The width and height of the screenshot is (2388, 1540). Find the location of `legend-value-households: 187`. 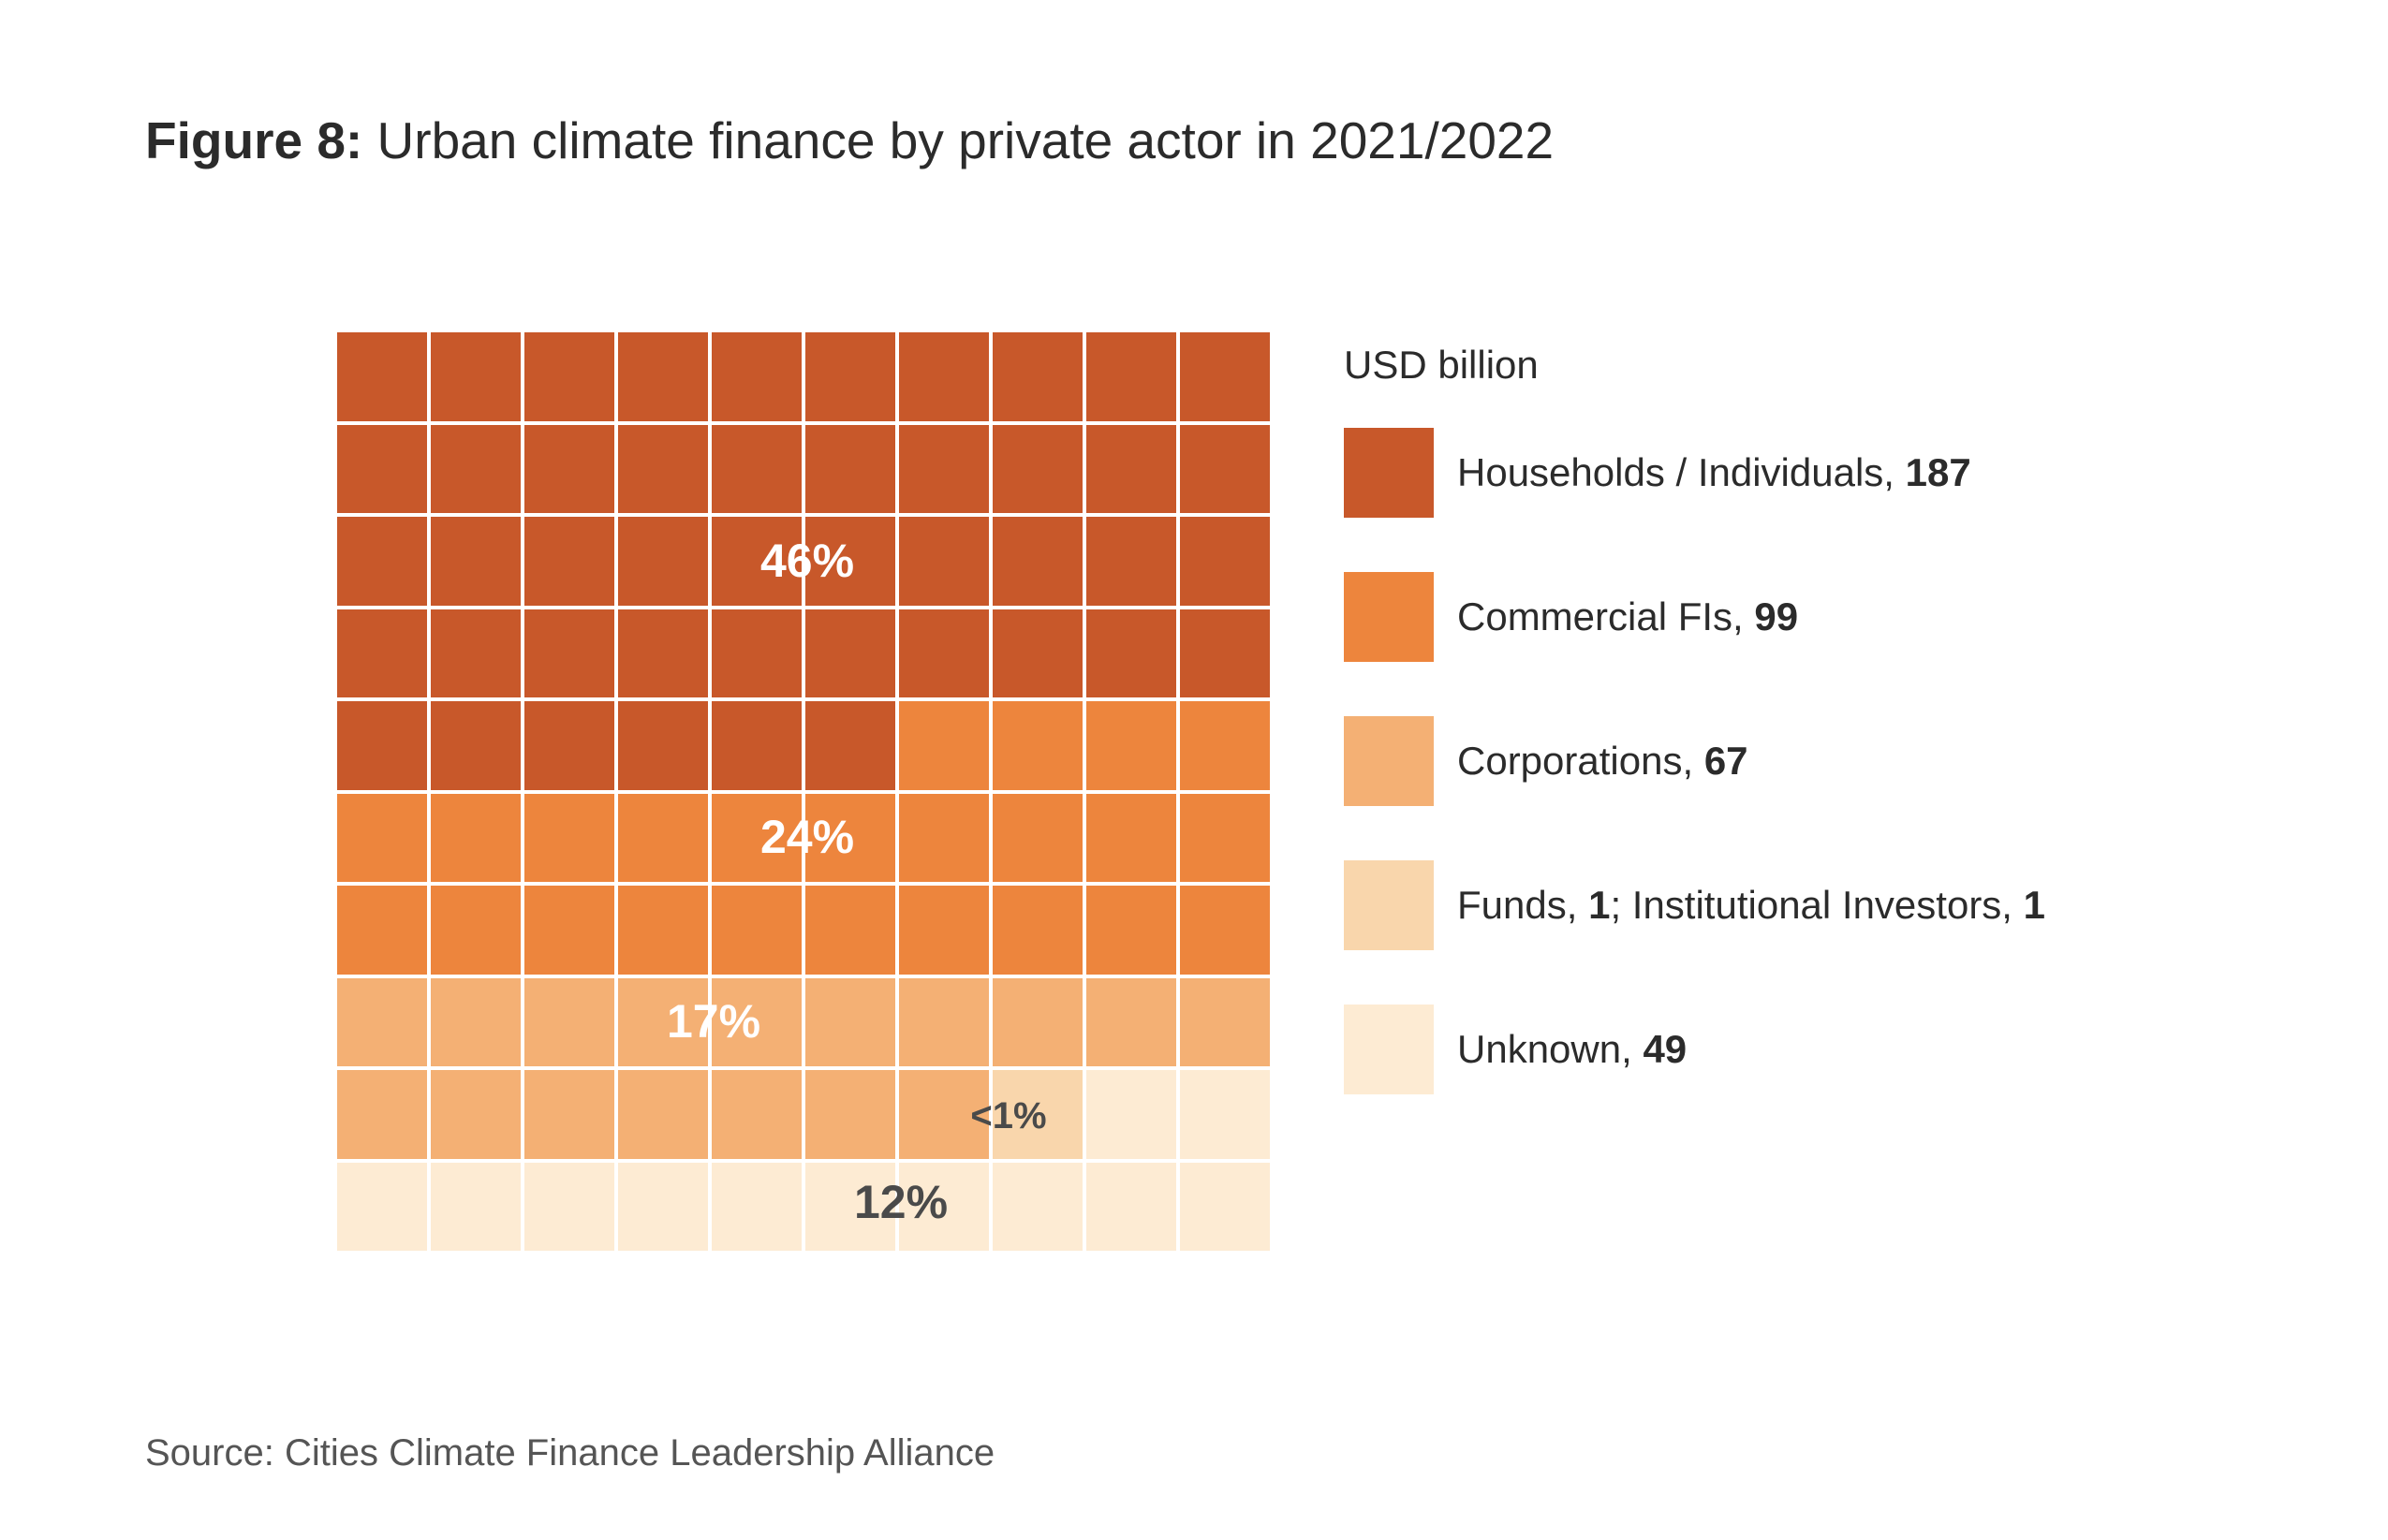

legend-value-households: 187 is located at coordinates (1938, 472).